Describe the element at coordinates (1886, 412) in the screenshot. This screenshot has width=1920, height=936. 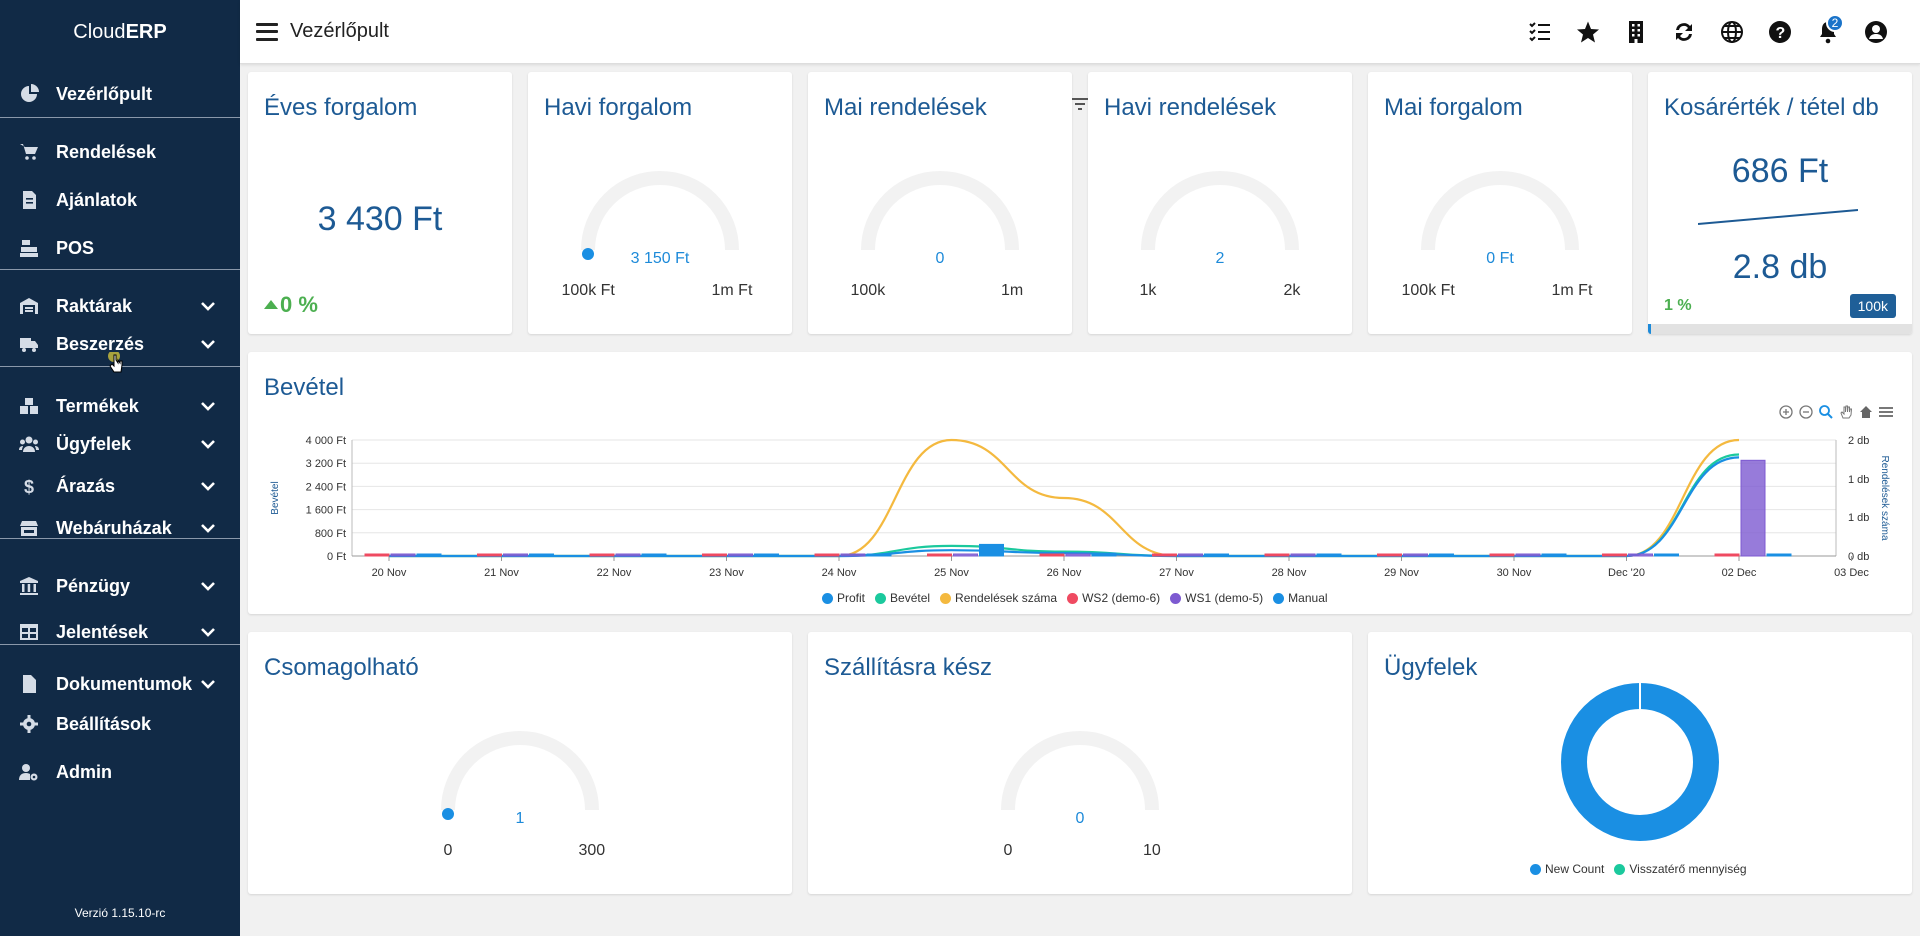
I see `chart-menu-icon` at that location.